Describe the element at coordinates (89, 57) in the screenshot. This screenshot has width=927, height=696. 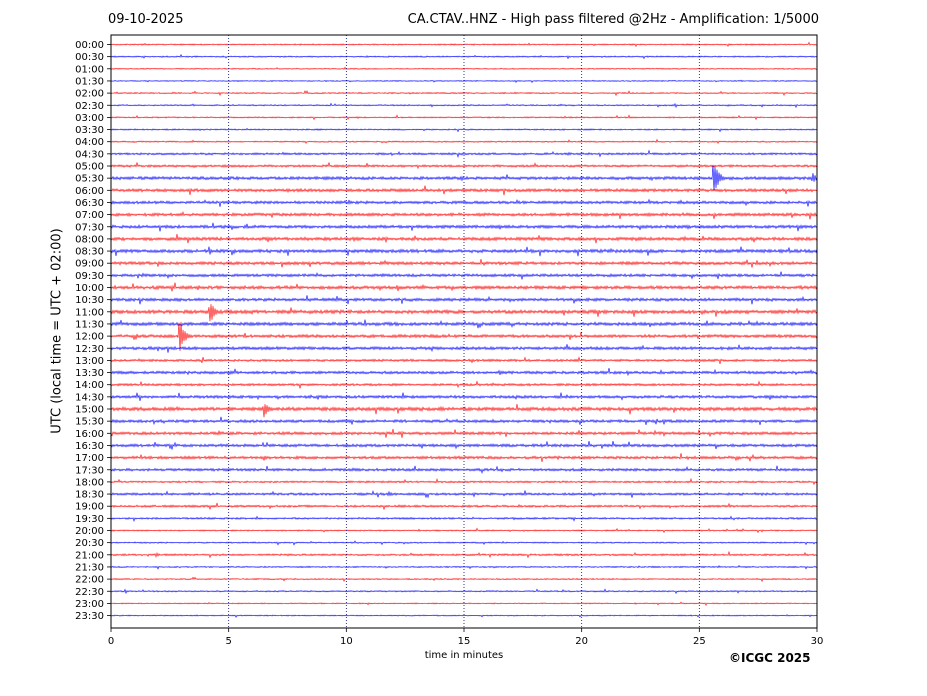
I see `y-tick-label: 00:30` at that location.